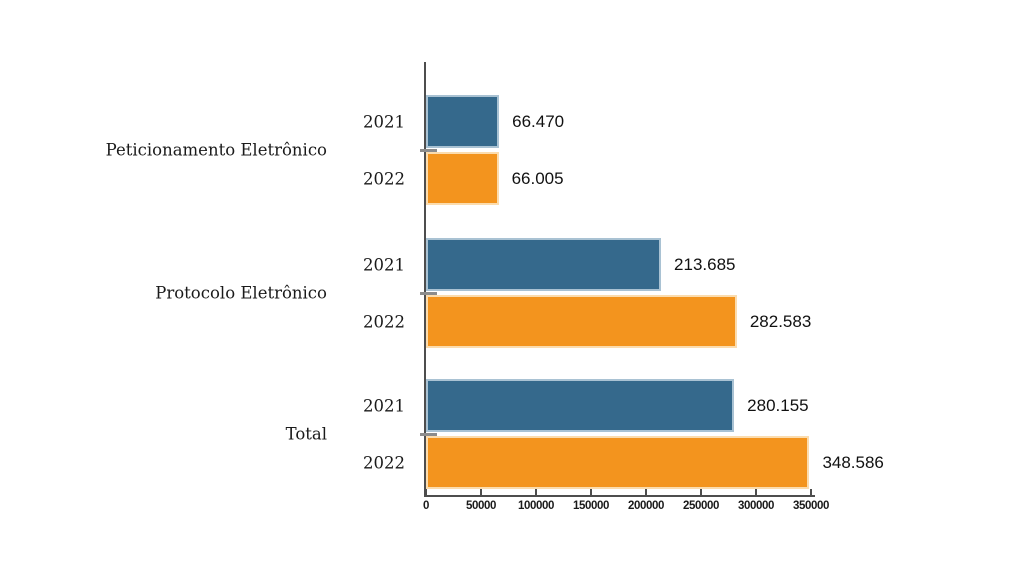 Image resolution: width=1020 pixels, height=584 pixels. Describe the element at coordinates (425, 279) in the screenshot. I see `y-axis-line` at that location.